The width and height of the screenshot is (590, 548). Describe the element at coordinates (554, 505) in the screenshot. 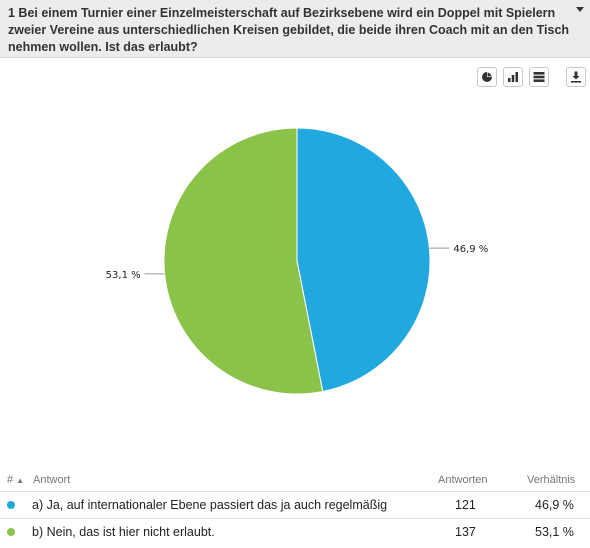

I see `answer-ratio: 46,9 %` at that location.